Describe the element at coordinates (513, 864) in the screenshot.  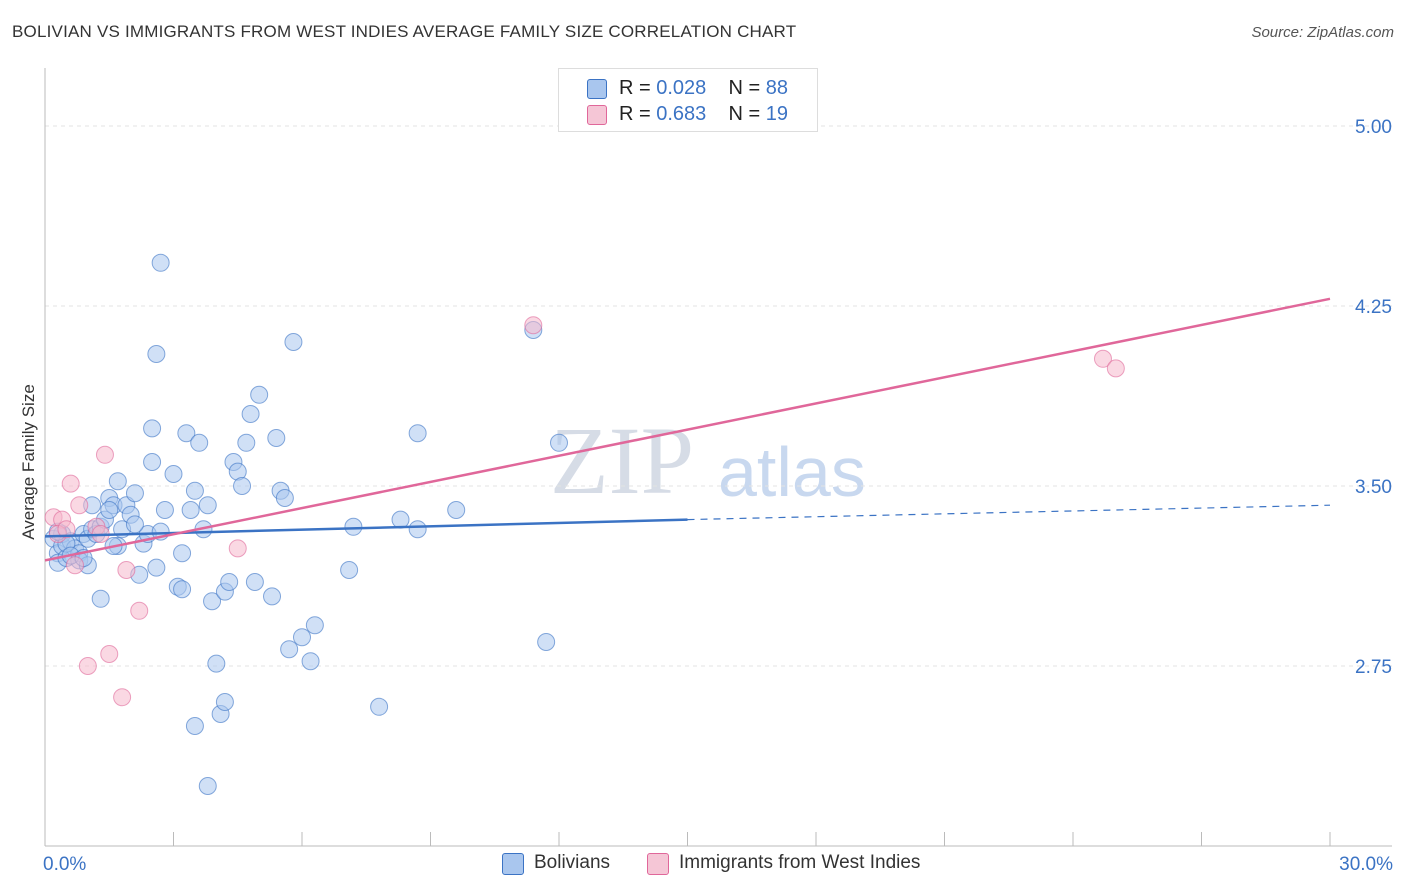
I see `bottom-legend-swatch-blue` at that location.